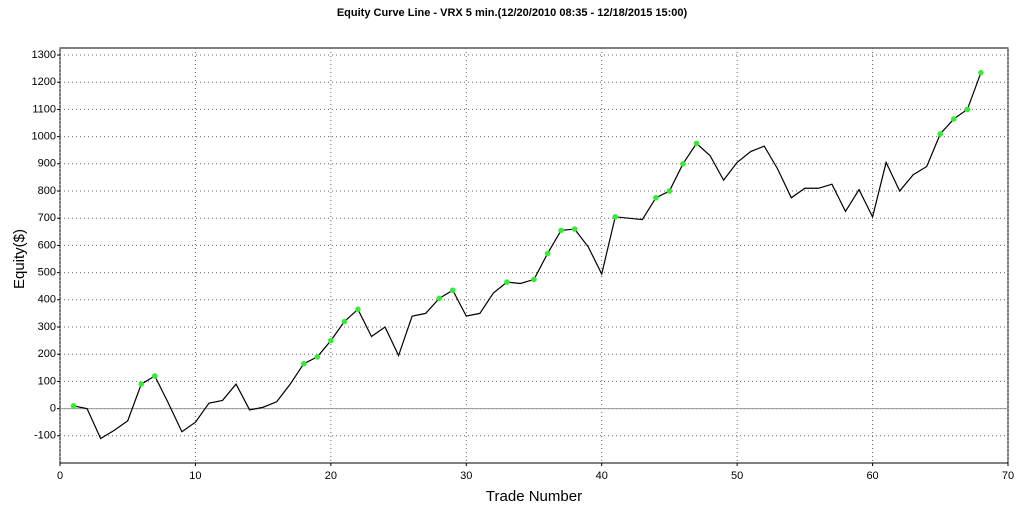  I want to click on y-tick-label: 600, so click(47, 245).